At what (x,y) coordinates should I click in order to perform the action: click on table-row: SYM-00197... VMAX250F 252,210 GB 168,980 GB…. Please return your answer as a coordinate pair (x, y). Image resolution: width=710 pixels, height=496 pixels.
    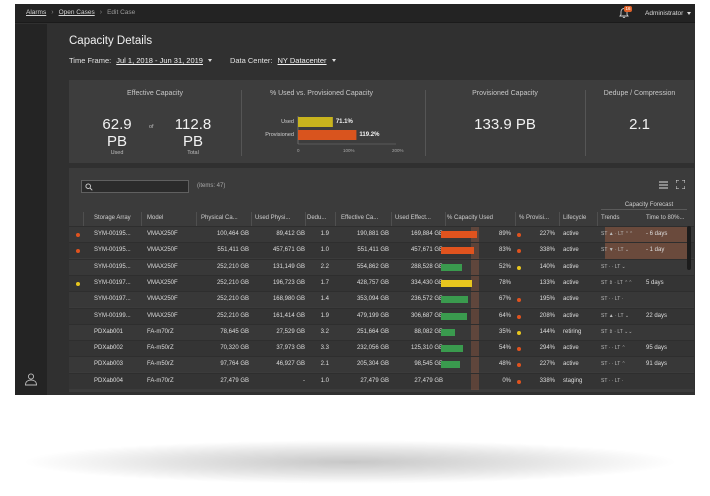
    Looking at the image, I should click on (381, 300).